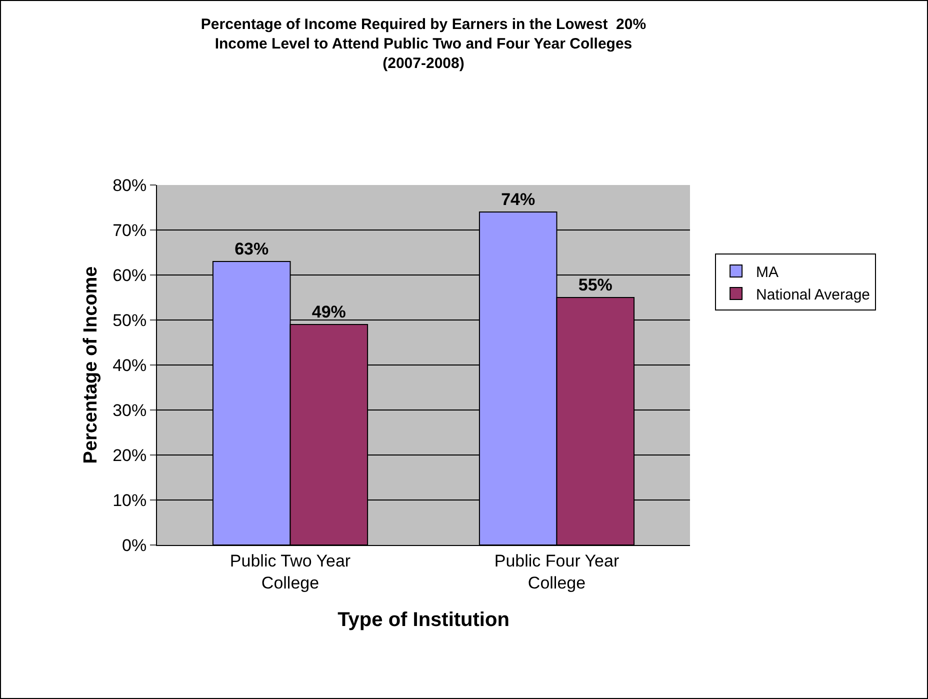  I want to click on legend-label: MA, so click(767, 272).